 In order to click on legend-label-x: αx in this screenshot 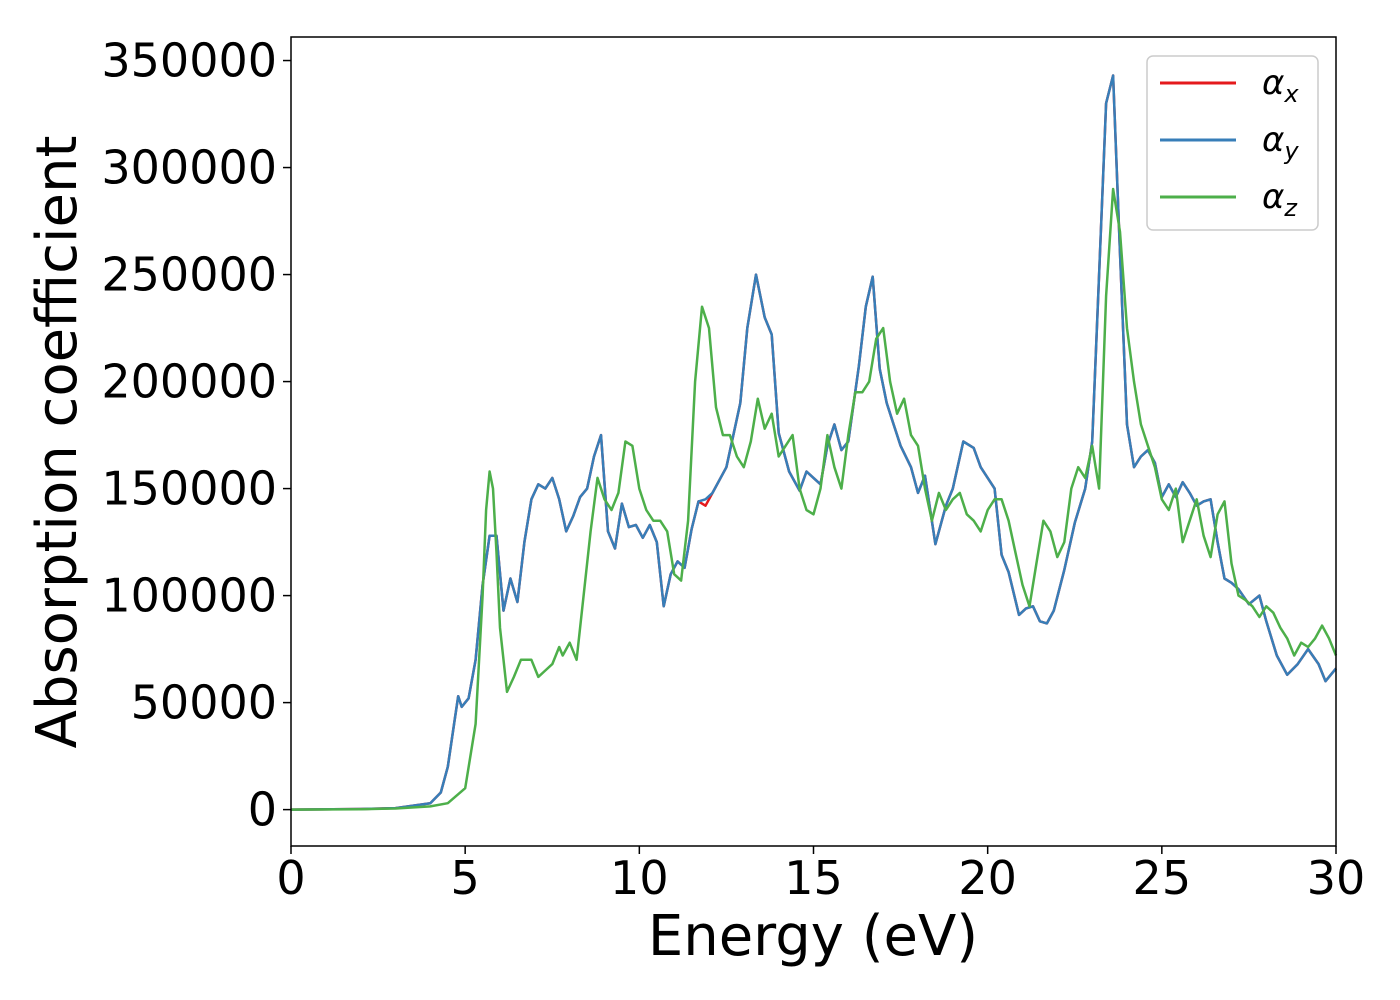, I will do `click(1280, 85)`.